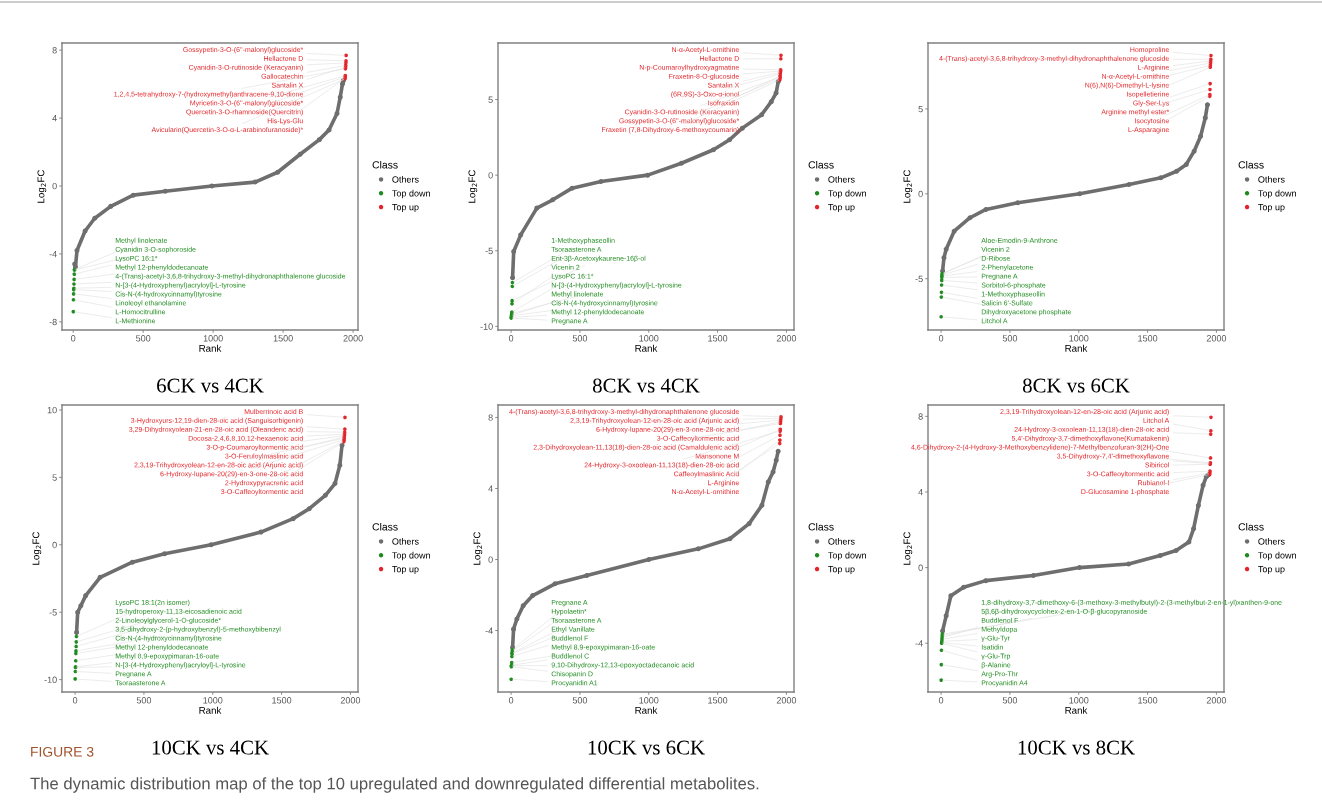 The height and width of the screenshot is (811, 1322). What do you see at coordinates (210, 385) in the screenshot?
I see `text: 6CK vs 4CK` at bounding box center [210, 385].